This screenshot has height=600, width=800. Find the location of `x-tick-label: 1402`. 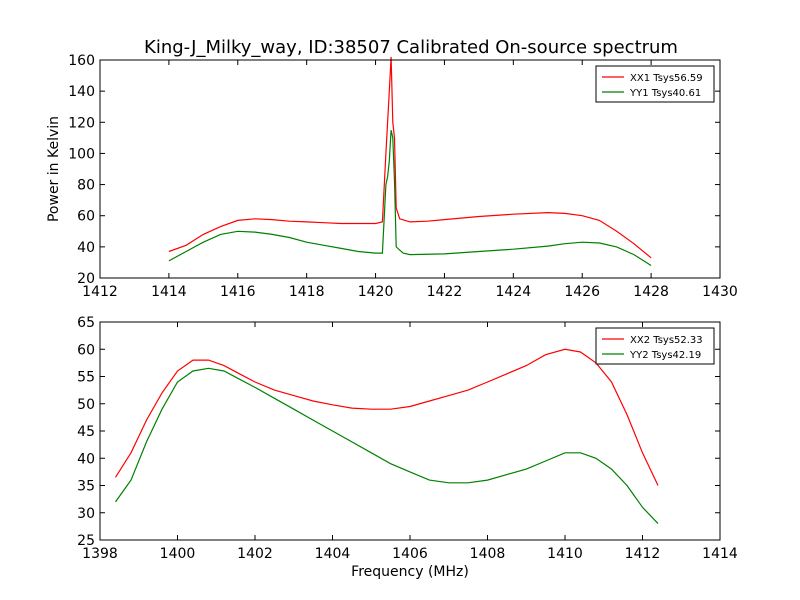

x-tick-label: 1402 is located at coordinates (255, 554).